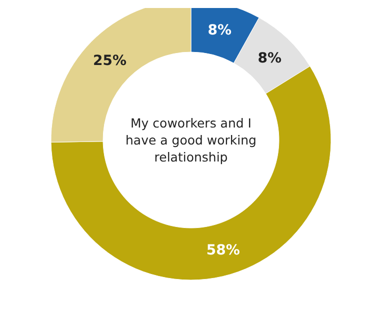  I want to click on data-label: 58%, so click(223, 250).